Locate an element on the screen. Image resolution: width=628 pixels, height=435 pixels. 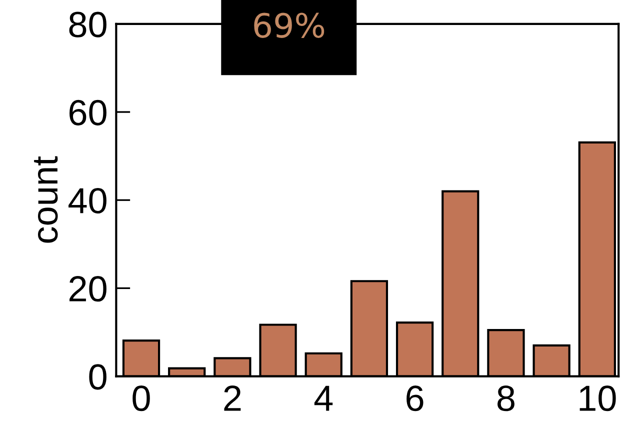
y-tick-label: 0 is located at coordinates (97, 377).